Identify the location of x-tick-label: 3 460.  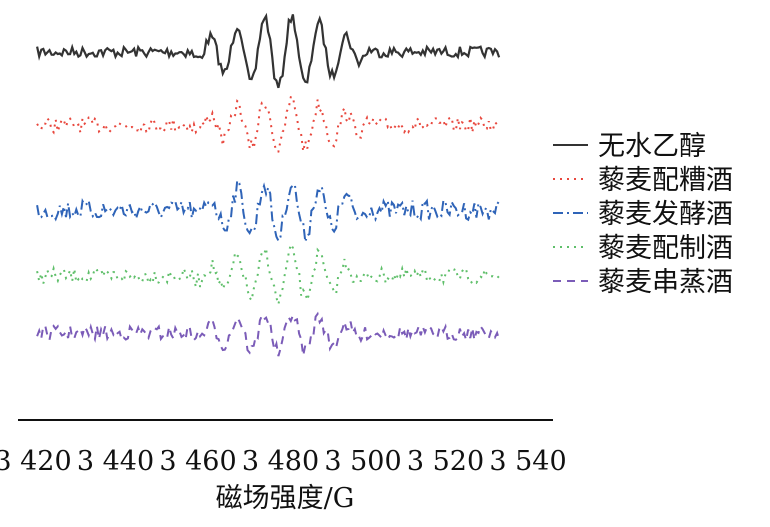
(197, 461).